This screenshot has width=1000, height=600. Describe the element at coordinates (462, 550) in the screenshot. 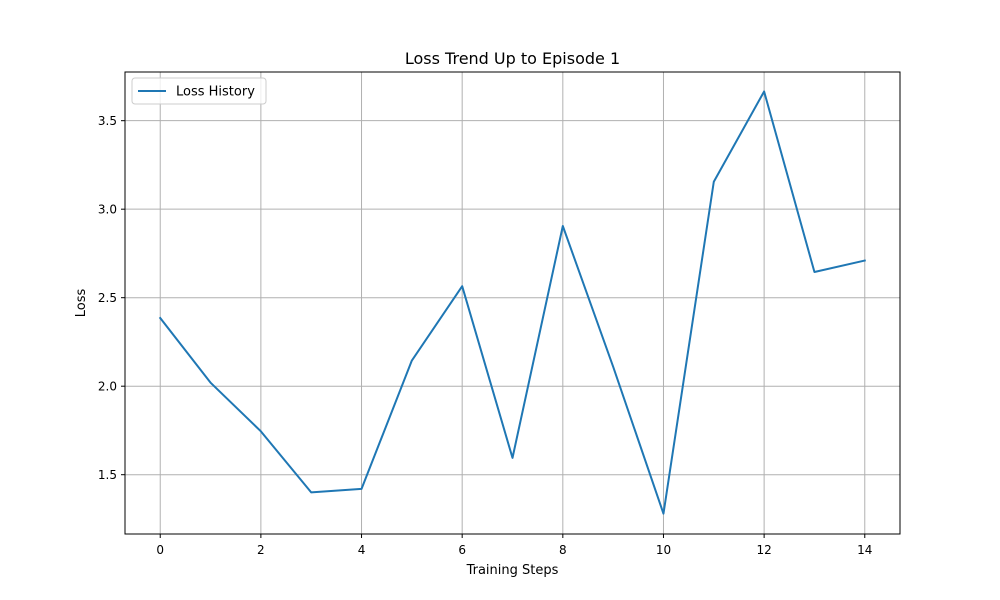

I see `x-tick-label: 6` at that location.